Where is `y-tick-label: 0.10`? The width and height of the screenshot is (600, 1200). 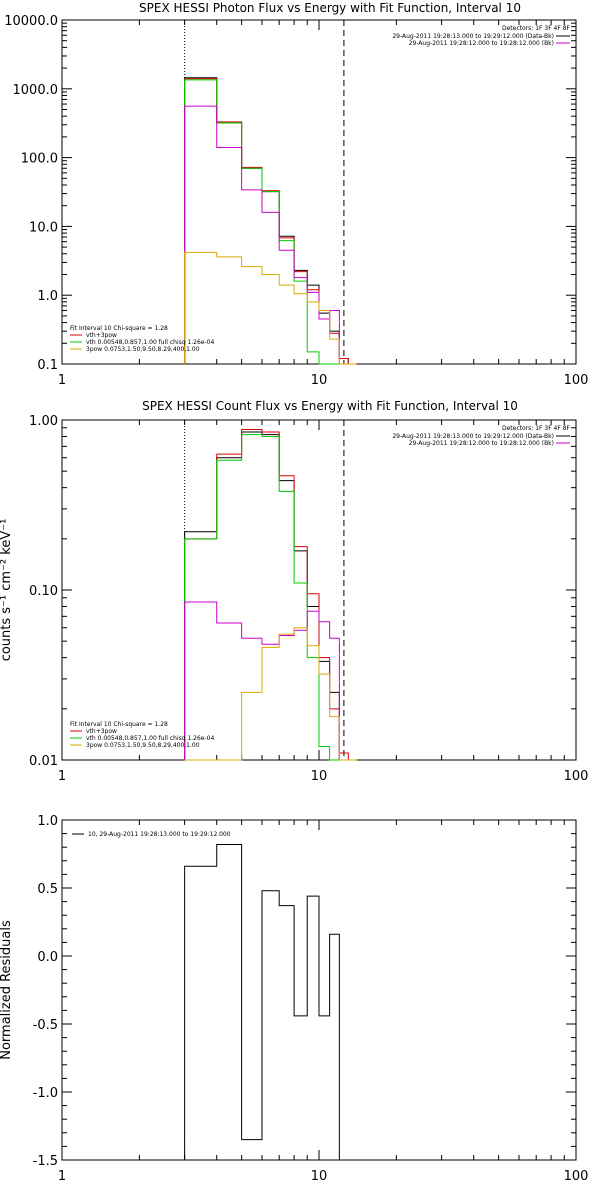 y-tick-label: 0.10 is located at coordinates (43, 591).